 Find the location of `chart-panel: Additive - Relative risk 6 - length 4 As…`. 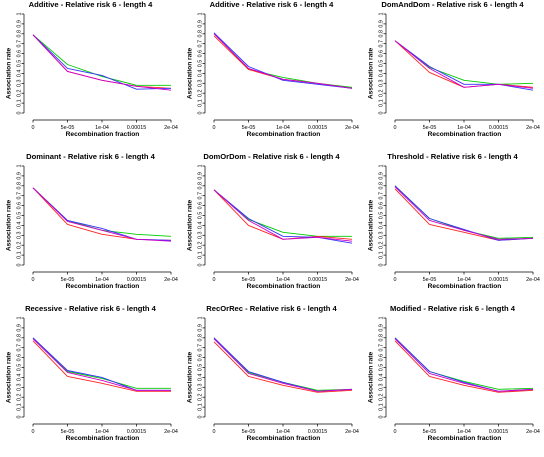

chart-panel: Additive - Relative risk 6 - length 4 As… is located at coordinates (90, 76).